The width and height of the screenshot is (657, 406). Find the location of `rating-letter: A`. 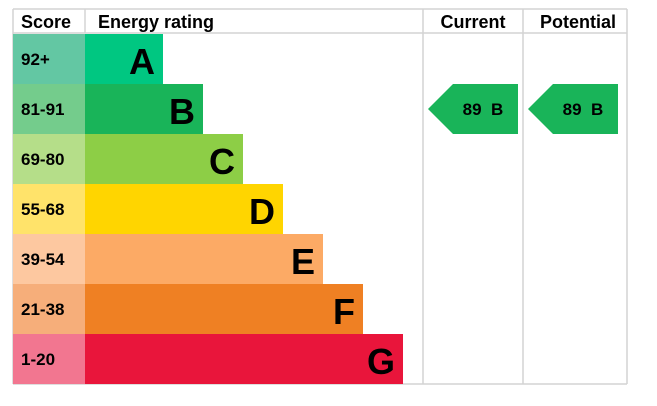

rating-letter: A is located at coordinates (142, 61).